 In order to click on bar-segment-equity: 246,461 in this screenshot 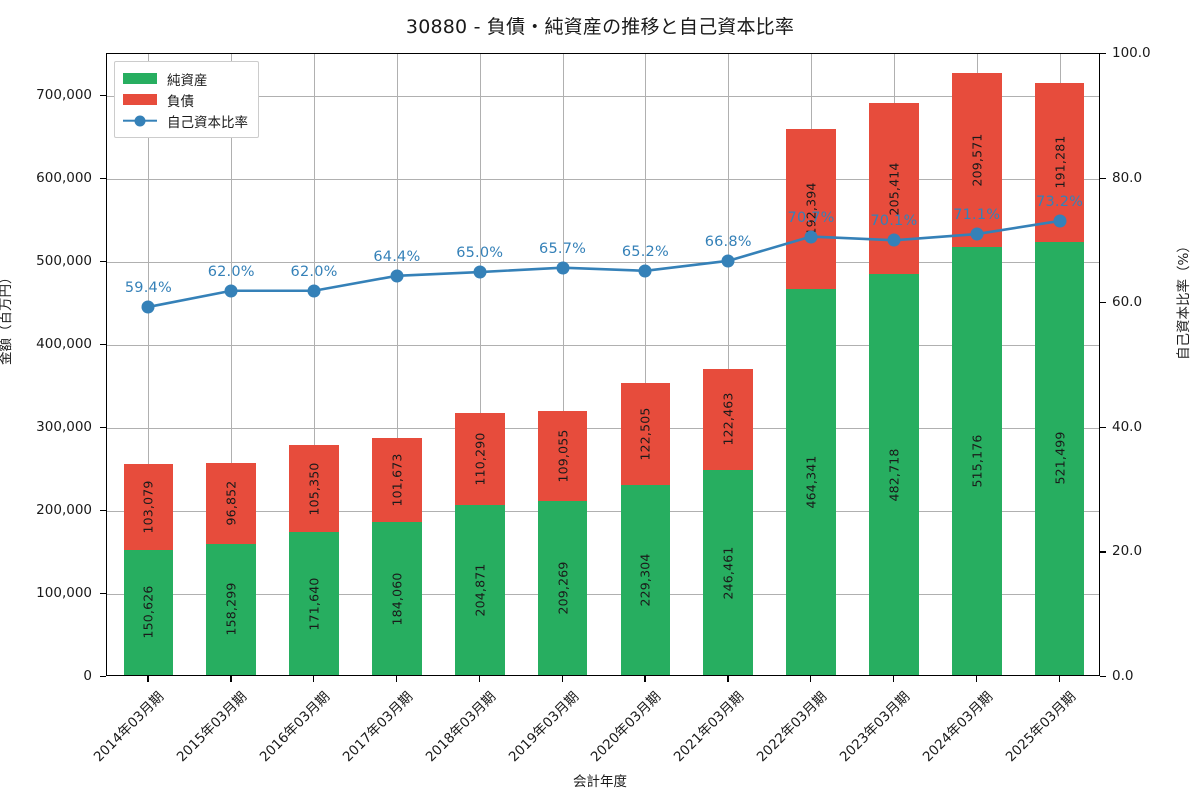, I will do `click(728, 572)`.